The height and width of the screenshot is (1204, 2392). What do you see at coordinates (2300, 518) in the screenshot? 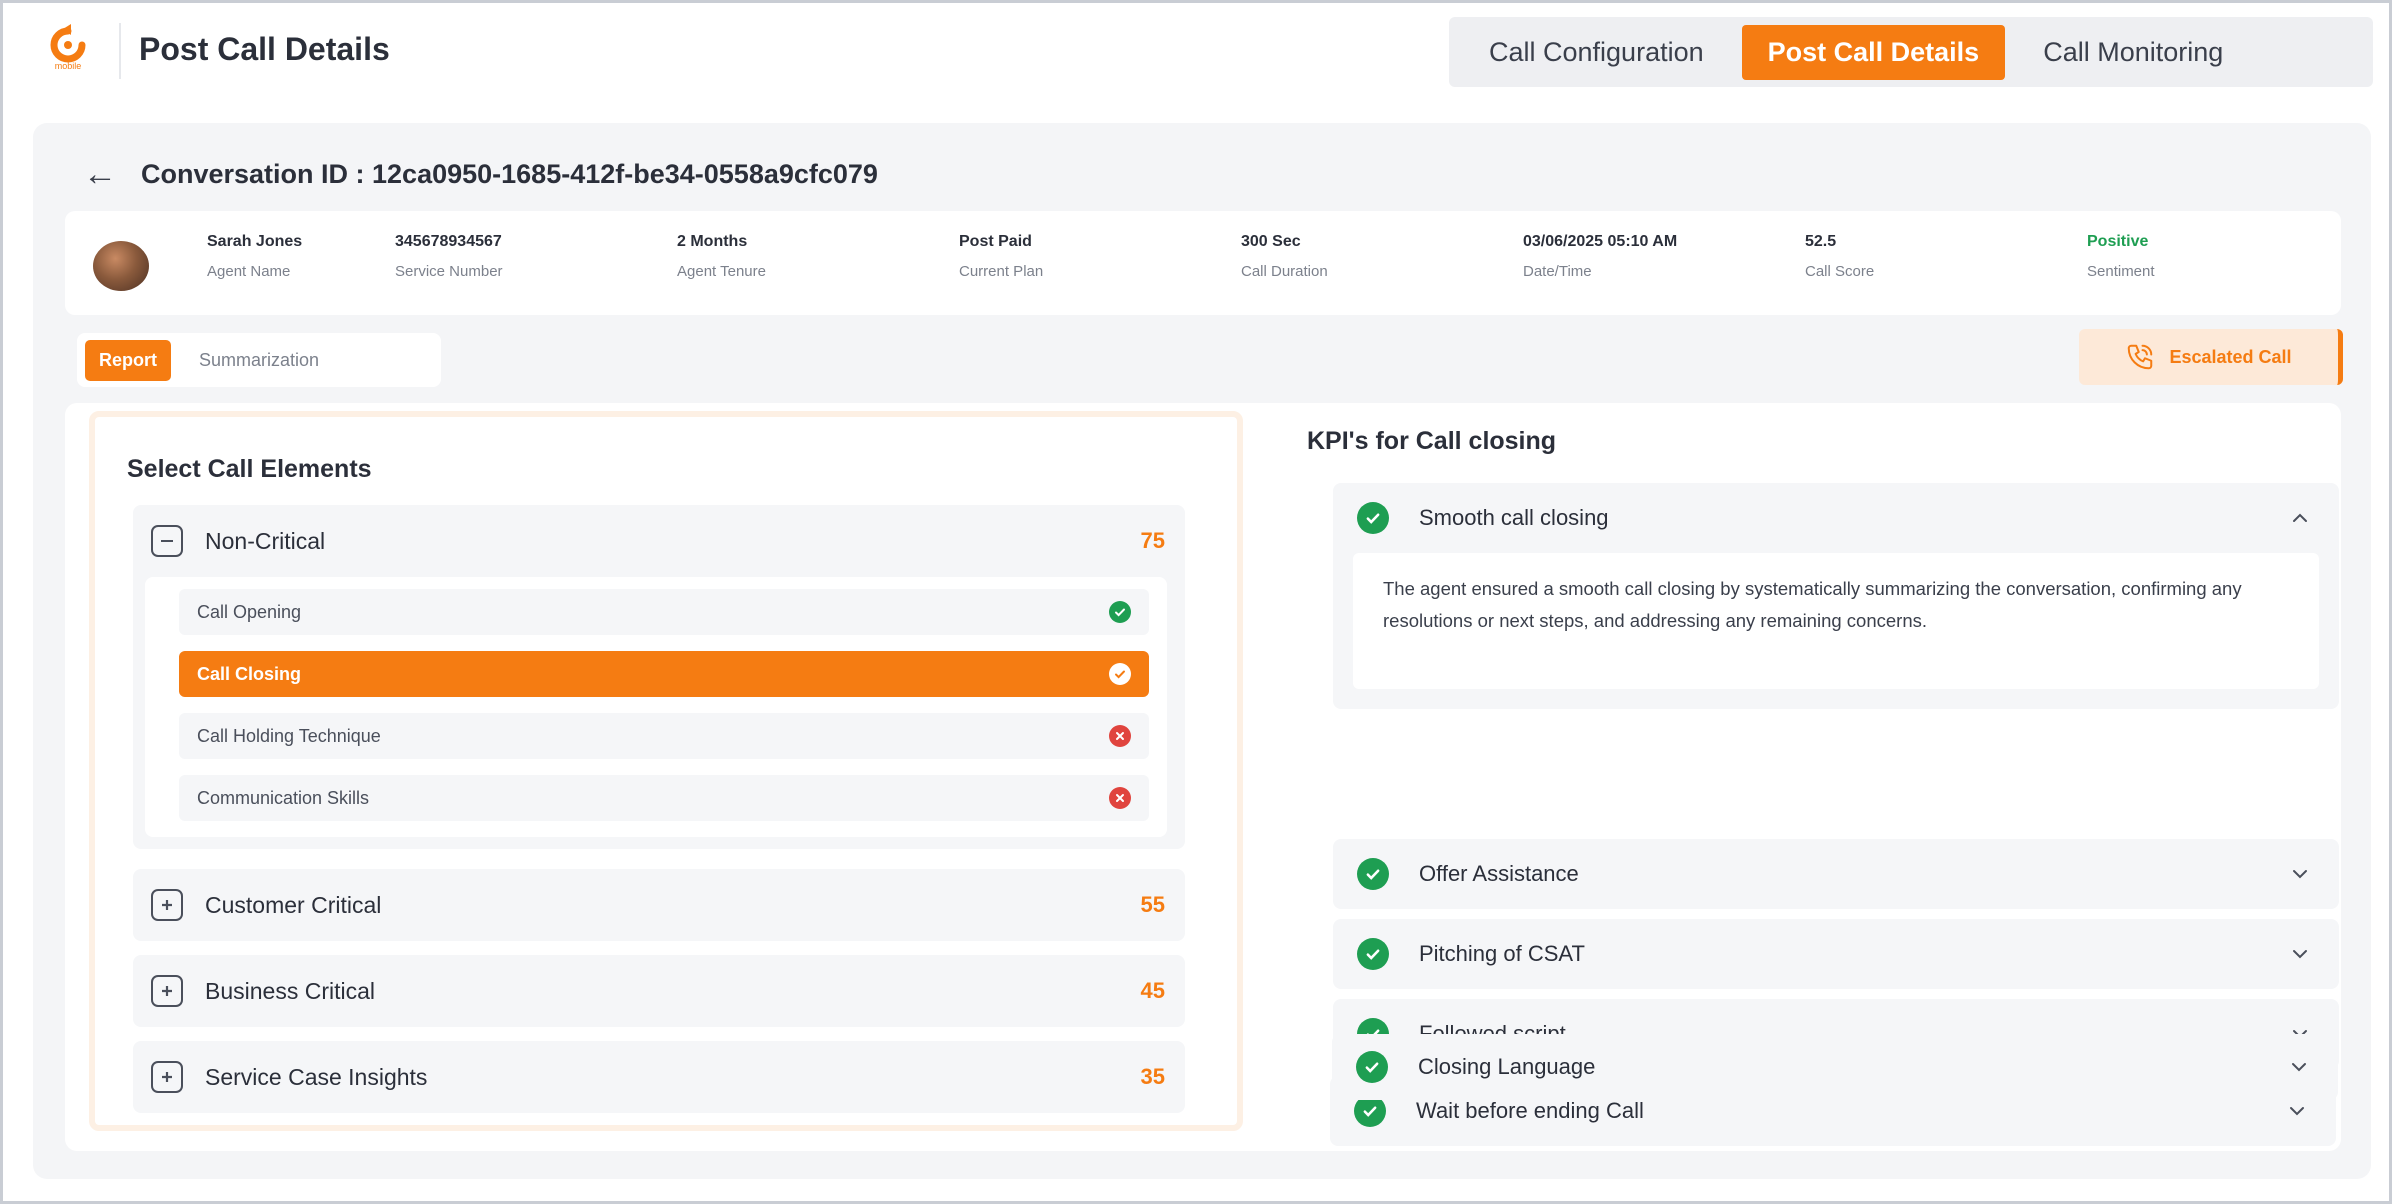
I see `chevron-up-icon` at bounding box center [2300, 518].